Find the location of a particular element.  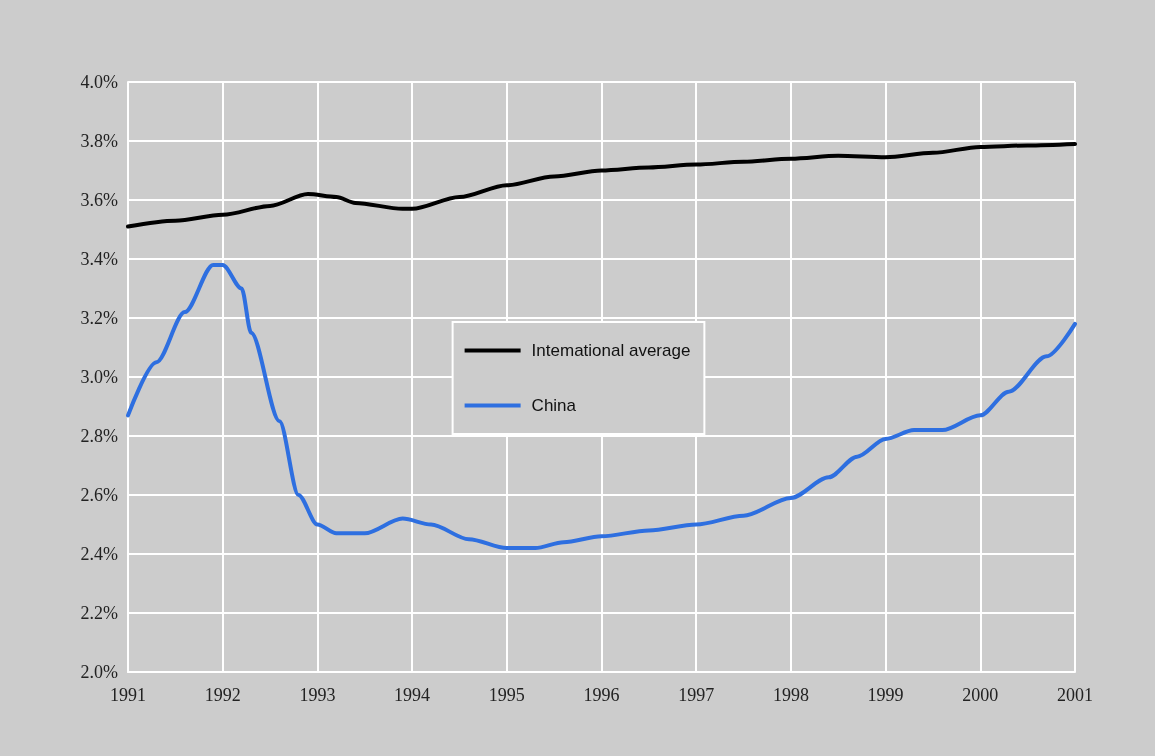

x-tick-label: 2001 is located at coordinates (1075, 695).